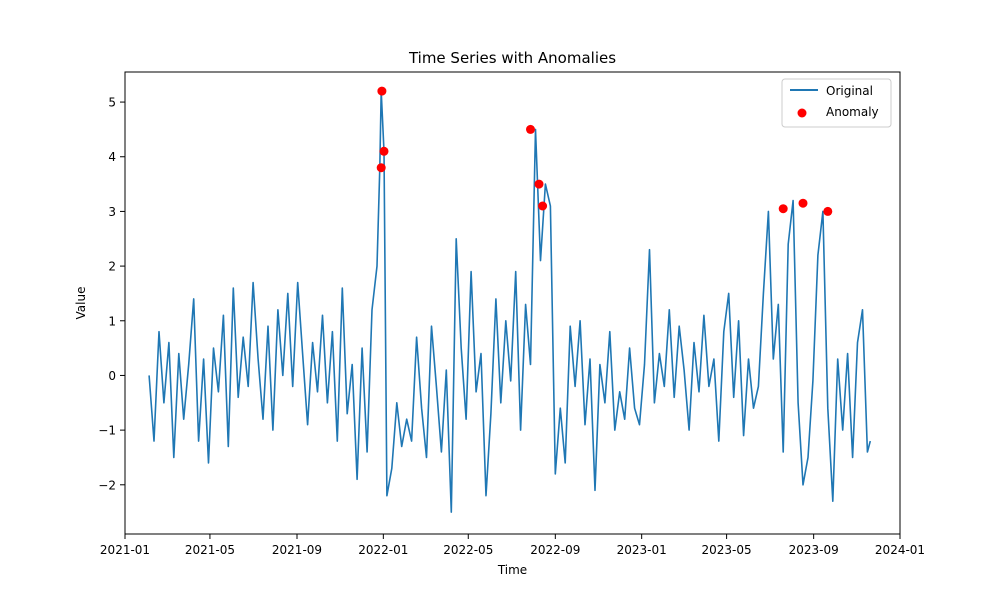 This screenshot has width=1000, height=600. What do you see at coordinates (112, 212) in the screenshot?
I see `y-tick-label: 3` at bounding box center [112, 212].